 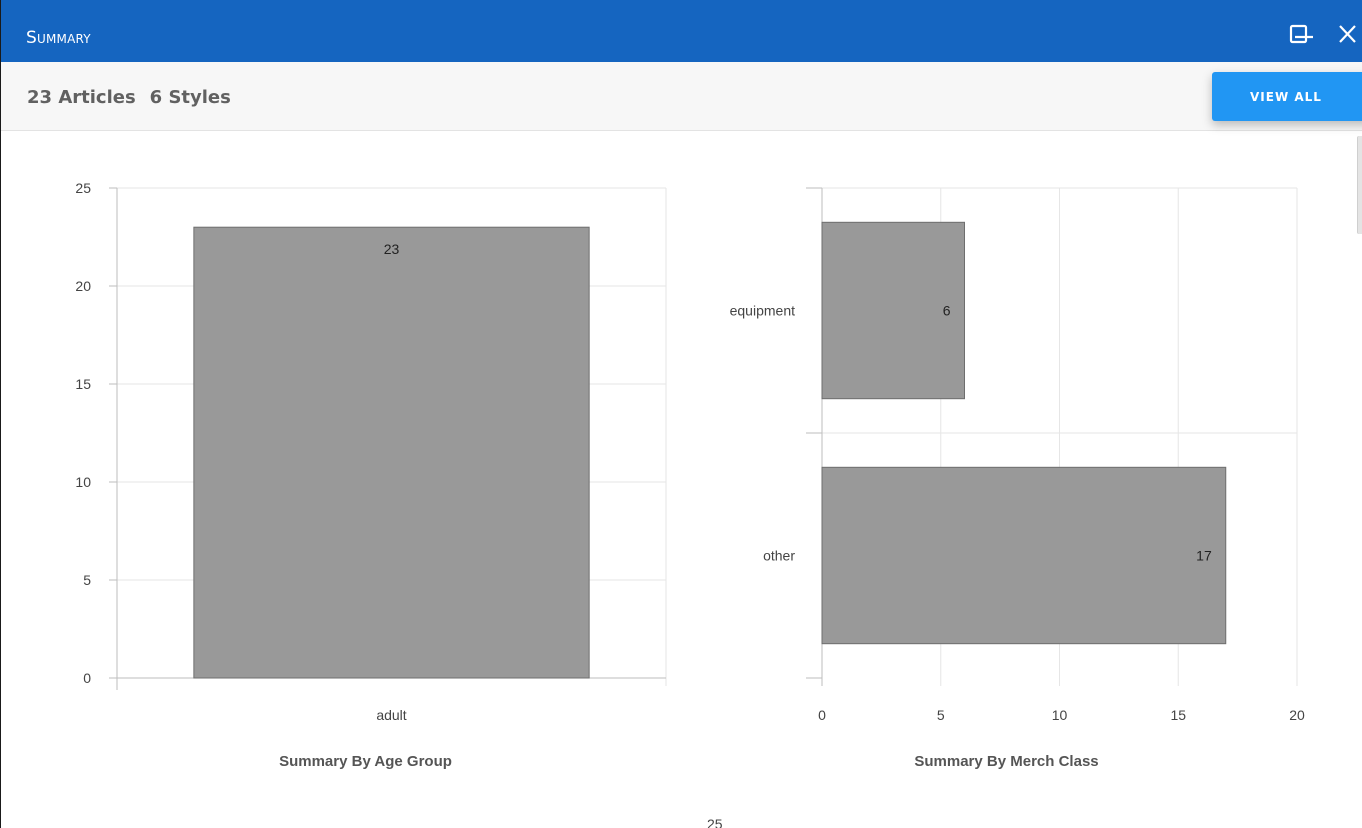 What do you see at coordinates (1359, 185) in the screenshot?
I see `scrollbar` at bounding box center [1359, 185].